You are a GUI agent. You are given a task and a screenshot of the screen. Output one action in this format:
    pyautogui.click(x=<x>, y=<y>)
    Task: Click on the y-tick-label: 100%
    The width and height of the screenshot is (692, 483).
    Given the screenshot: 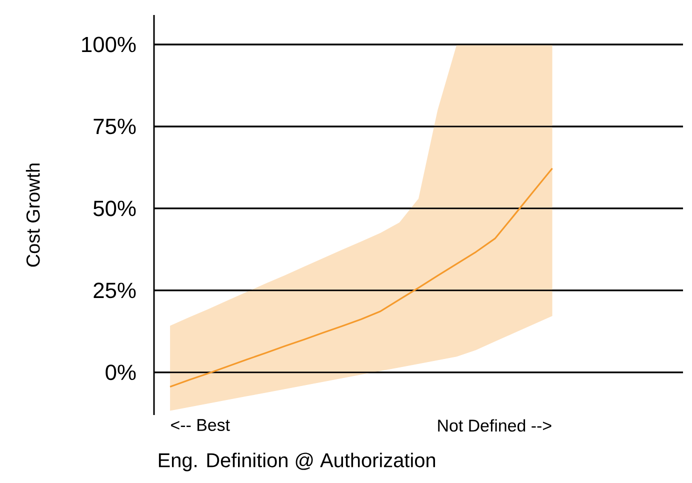 What is the action you would take?
    pyautogui.click(x=109, y=44)
    